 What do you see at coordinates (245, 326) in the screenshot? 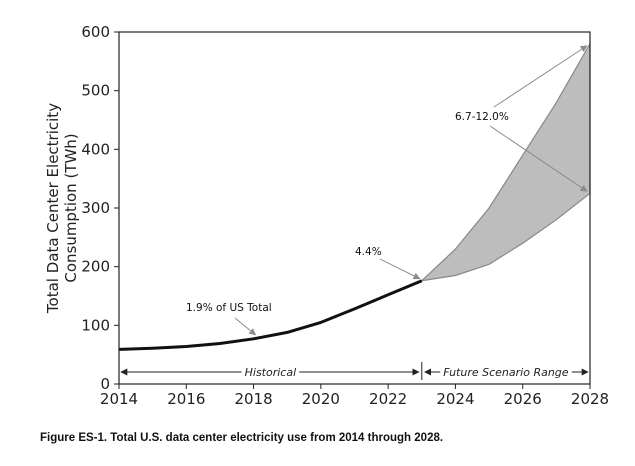
I see `annotation-1.9-arrow` at bounding box center [245, 326].